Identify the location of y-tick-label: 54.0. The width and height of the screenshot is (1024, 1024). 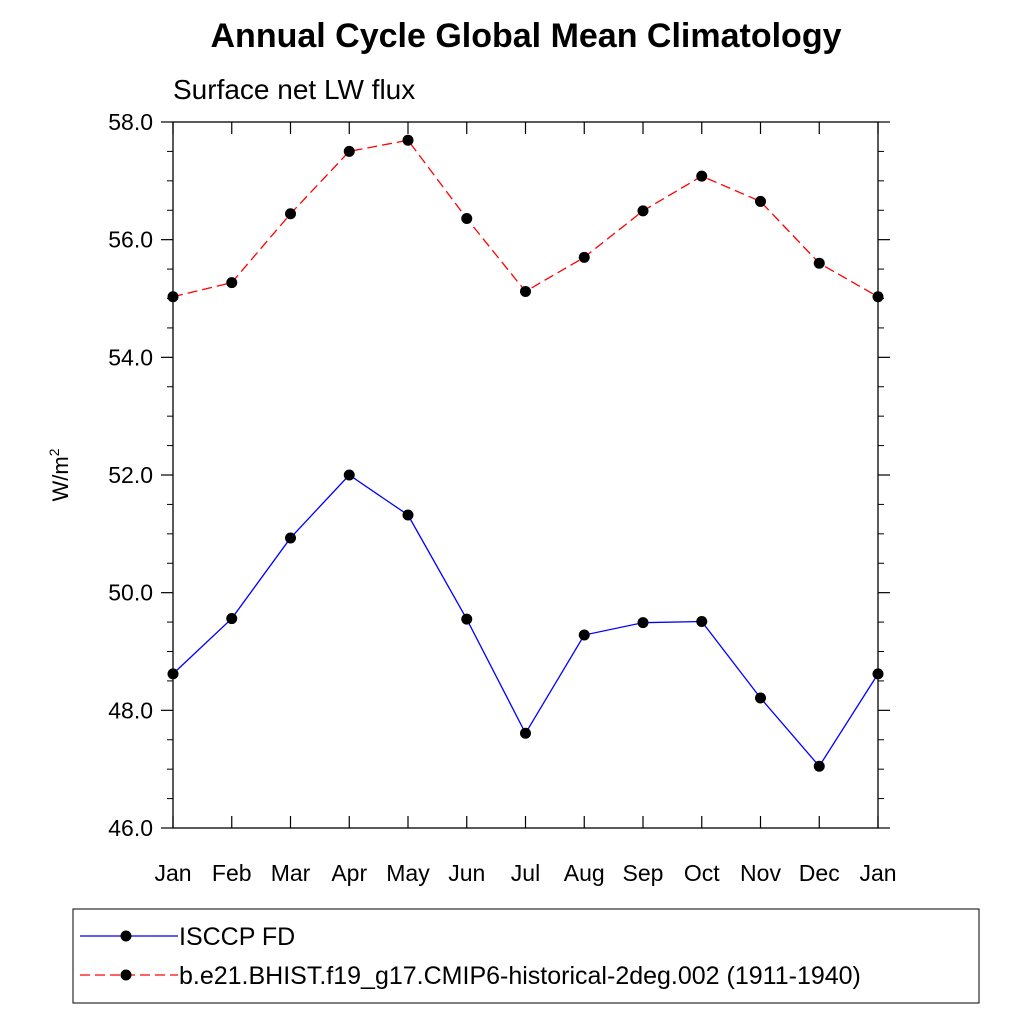
(130, 357).